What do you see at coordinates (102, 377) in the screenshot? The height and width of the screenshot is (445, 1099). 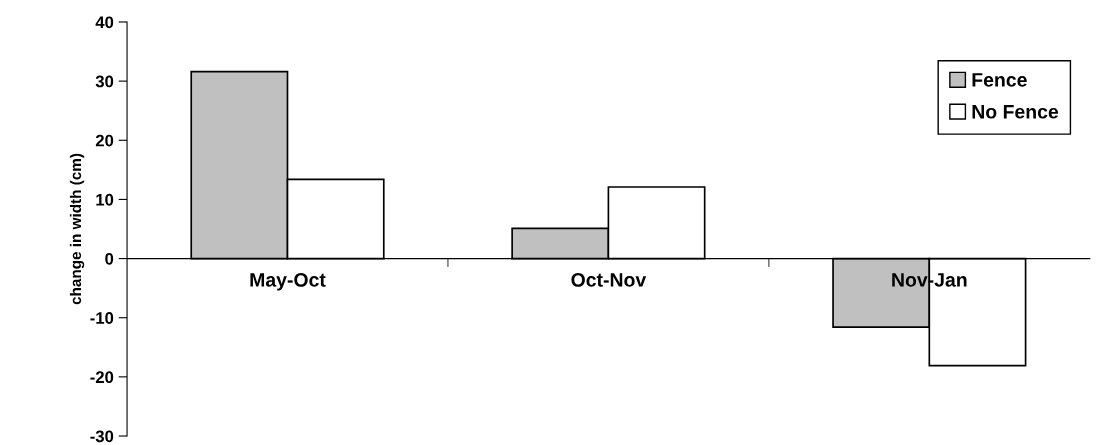 I see `y-tick-label: -20` at bounding box center [102, 377].